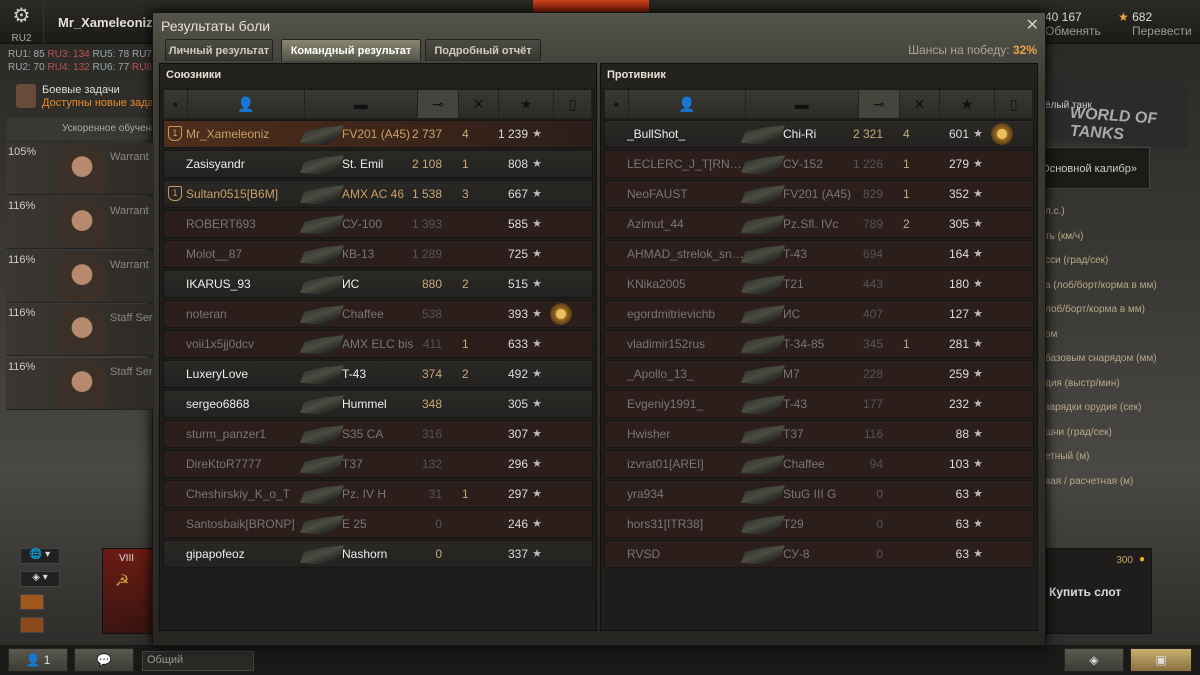 The image size is (1200, 675). I want to click on chat-button: 💬, so click(104, 660).